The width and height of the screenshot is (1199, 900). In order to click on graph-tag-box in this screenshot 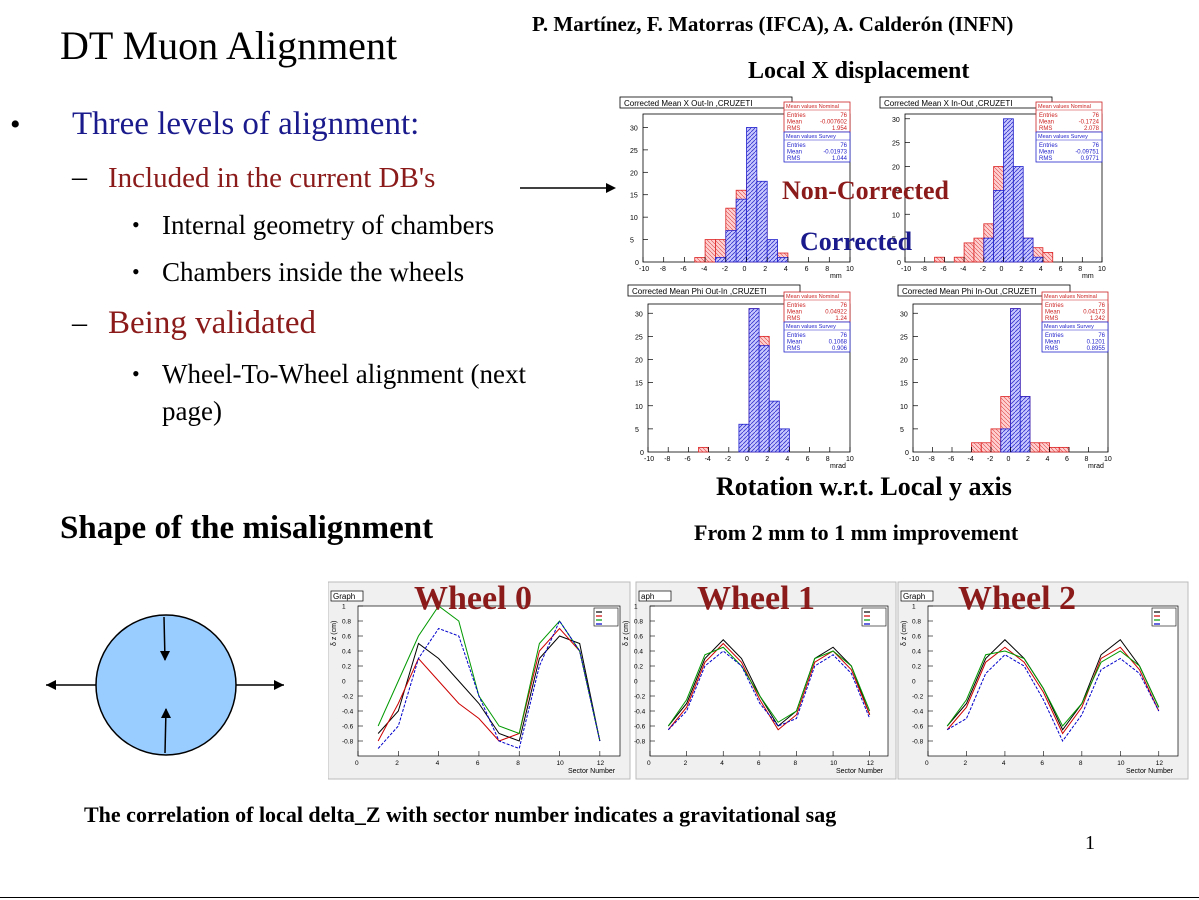, I will do `click(347, 596)`.